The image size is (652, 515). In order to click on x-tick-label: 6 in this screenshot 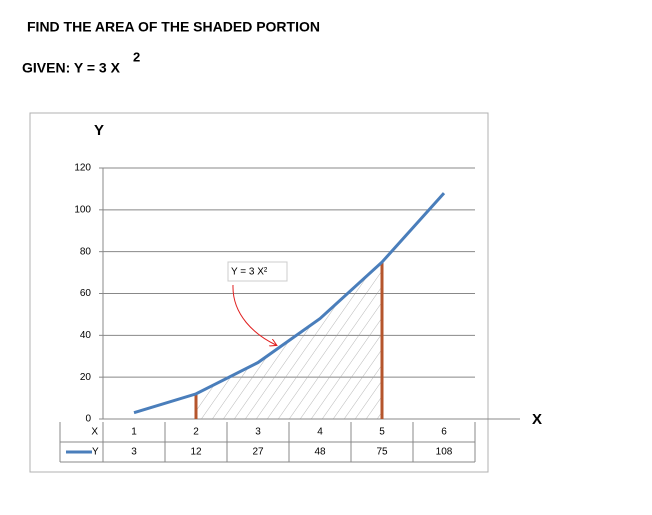, I will do `click(444, 432)`.